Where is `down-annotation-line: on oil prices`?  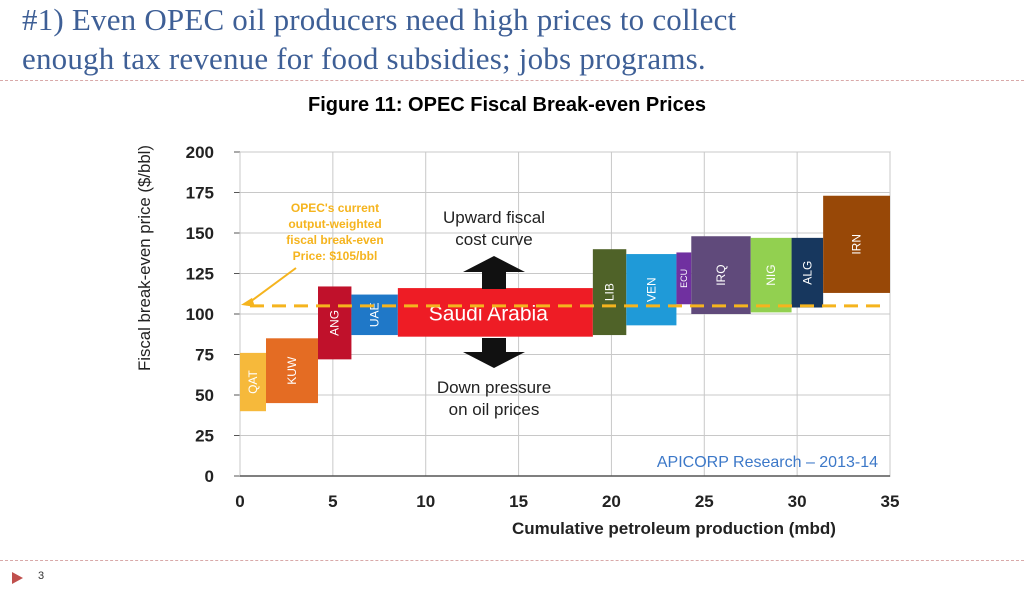 down-annotation-line: on oil prices is located at coordinates (494, 409).